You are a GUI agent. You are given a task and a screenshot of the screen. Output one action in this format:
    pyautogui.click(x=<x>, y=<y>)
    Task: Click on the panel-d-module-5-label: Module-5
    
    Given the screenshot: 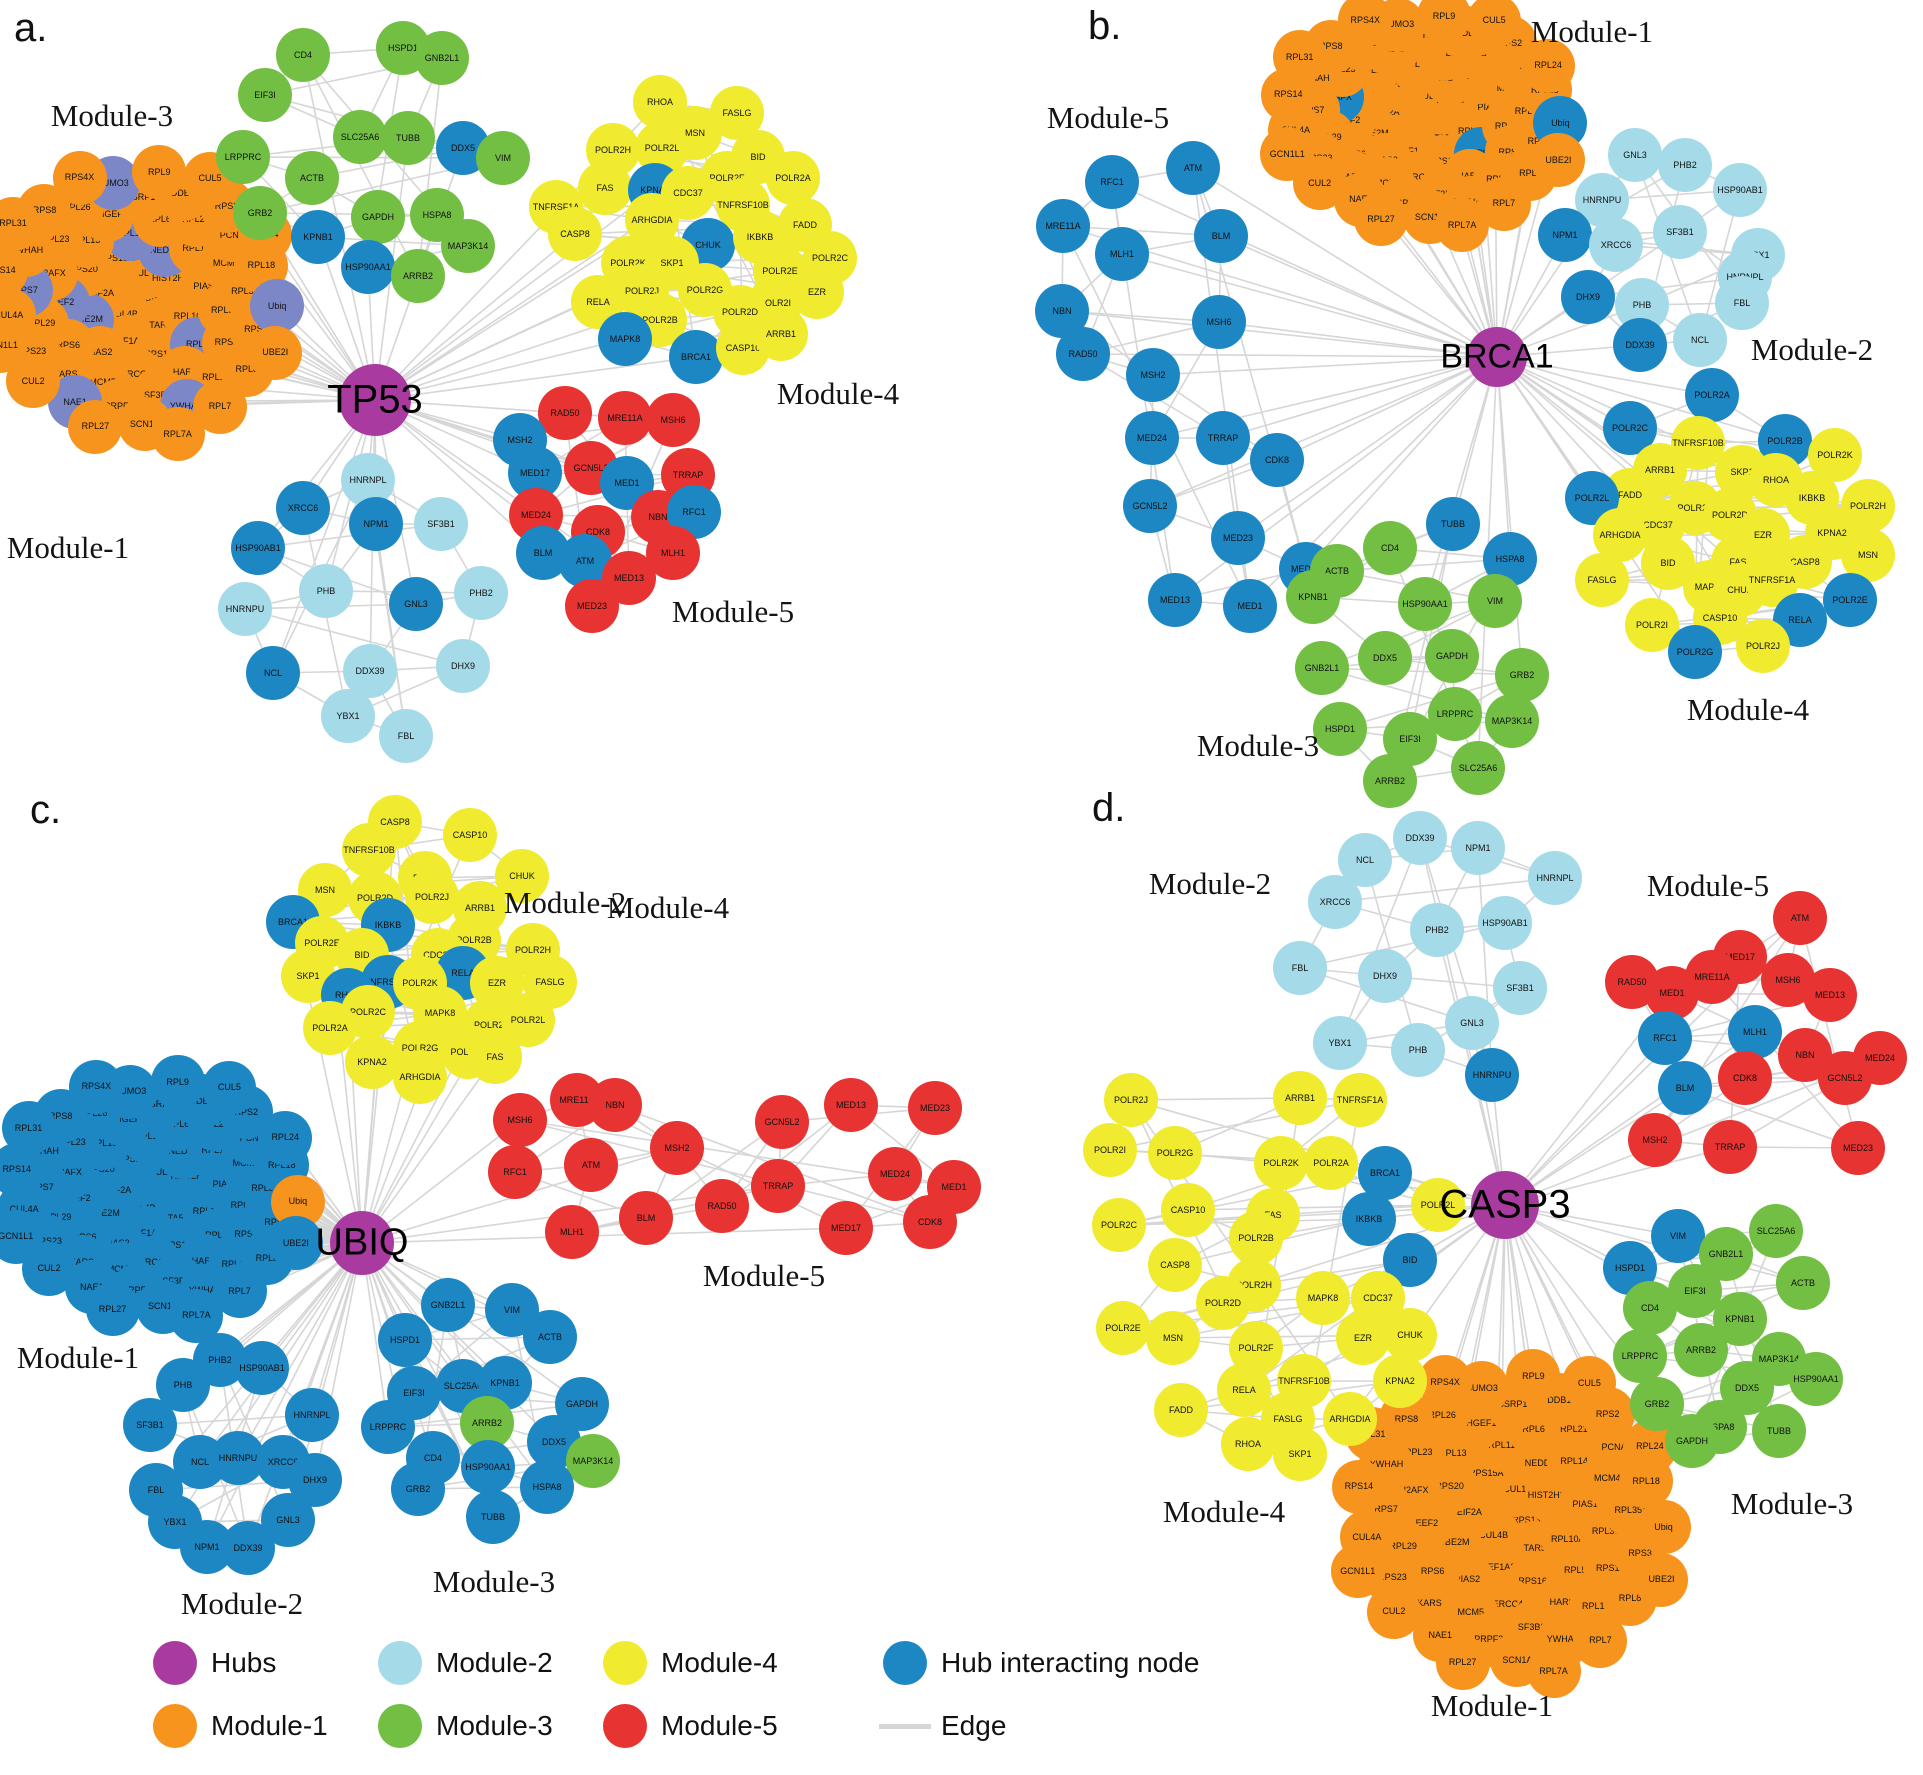 What is the action you would take?
    pyautogui.click(x=1708, y=885)
    